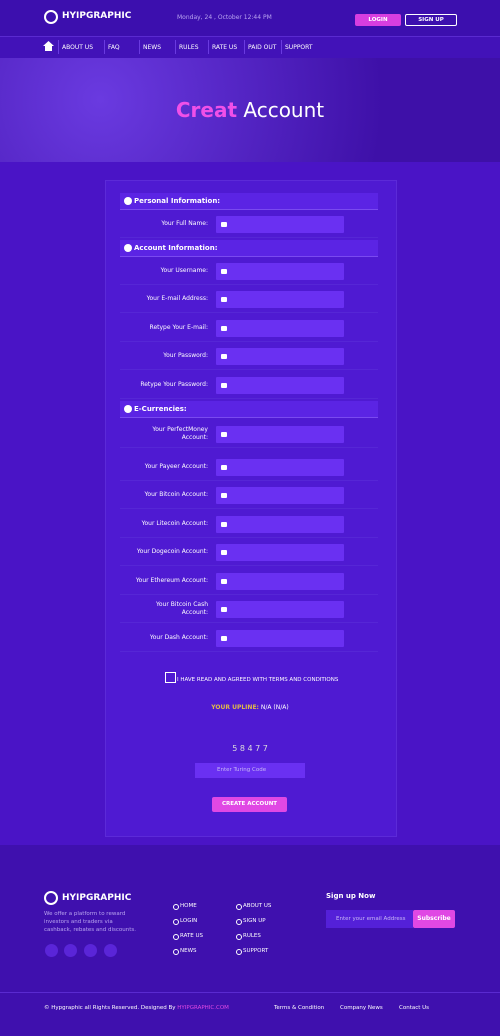  Describe the element at coordinates (414, 1008) in the screenshot. I see `bottom-link: Contact Us` at that location.